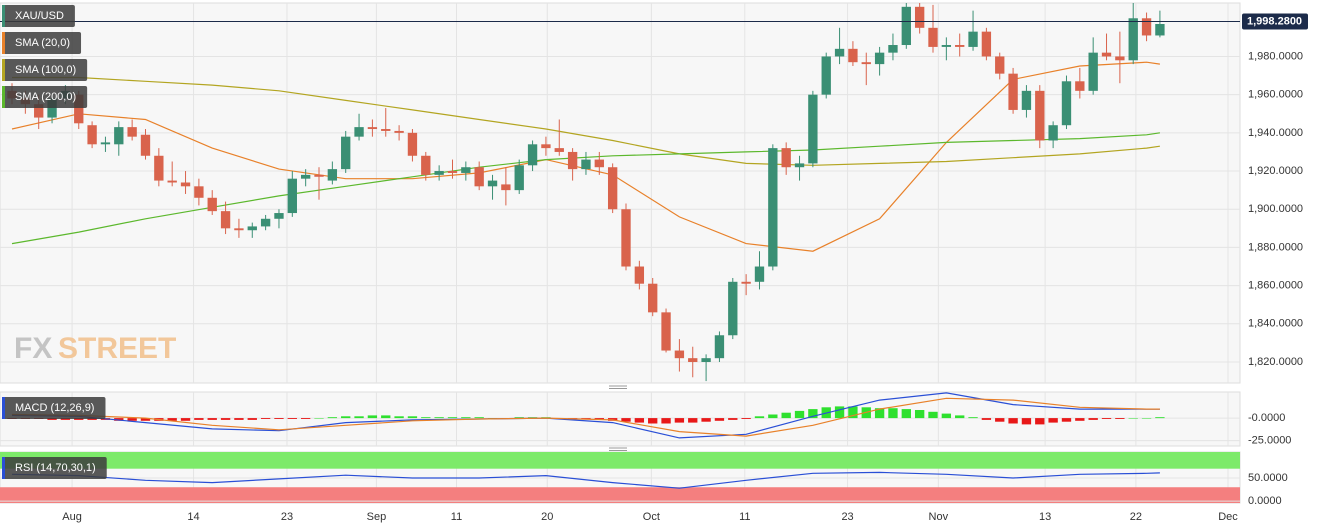 The image size is (1323, 529). I want to click on watermark: STREET, so click(117, 348).